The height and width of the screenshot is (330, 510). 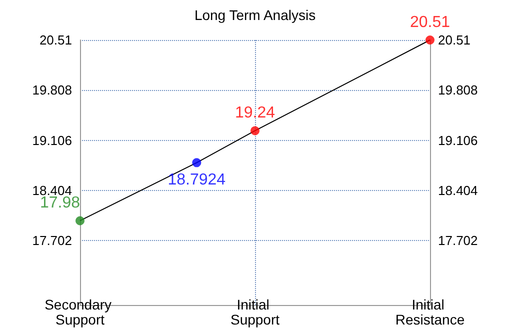 What do you see at coordinates (52, 240) in the screenshot?
I see `y-tick-label: 17.702` at bounding box center [52, 240].